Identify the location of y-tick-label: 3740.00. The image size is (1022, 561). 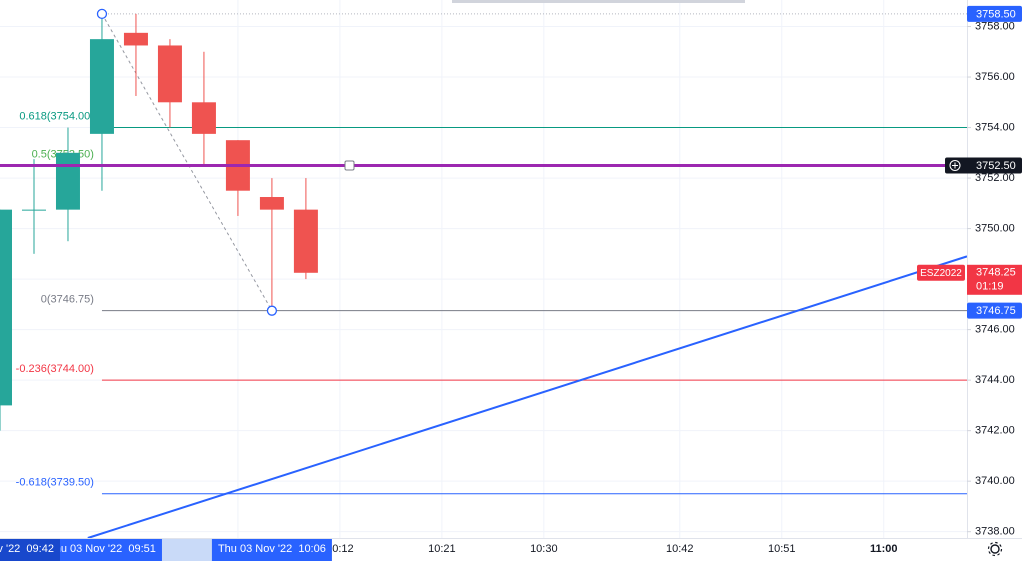
(995, 481).